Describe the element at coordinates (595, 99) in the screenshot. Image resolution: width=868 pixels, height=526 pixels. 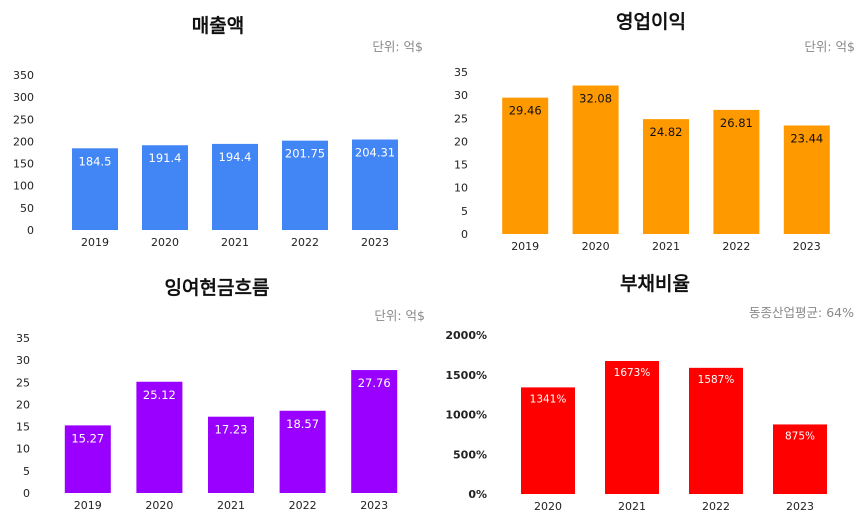
I see `operating-profit-data-label: 32.08` at that location.